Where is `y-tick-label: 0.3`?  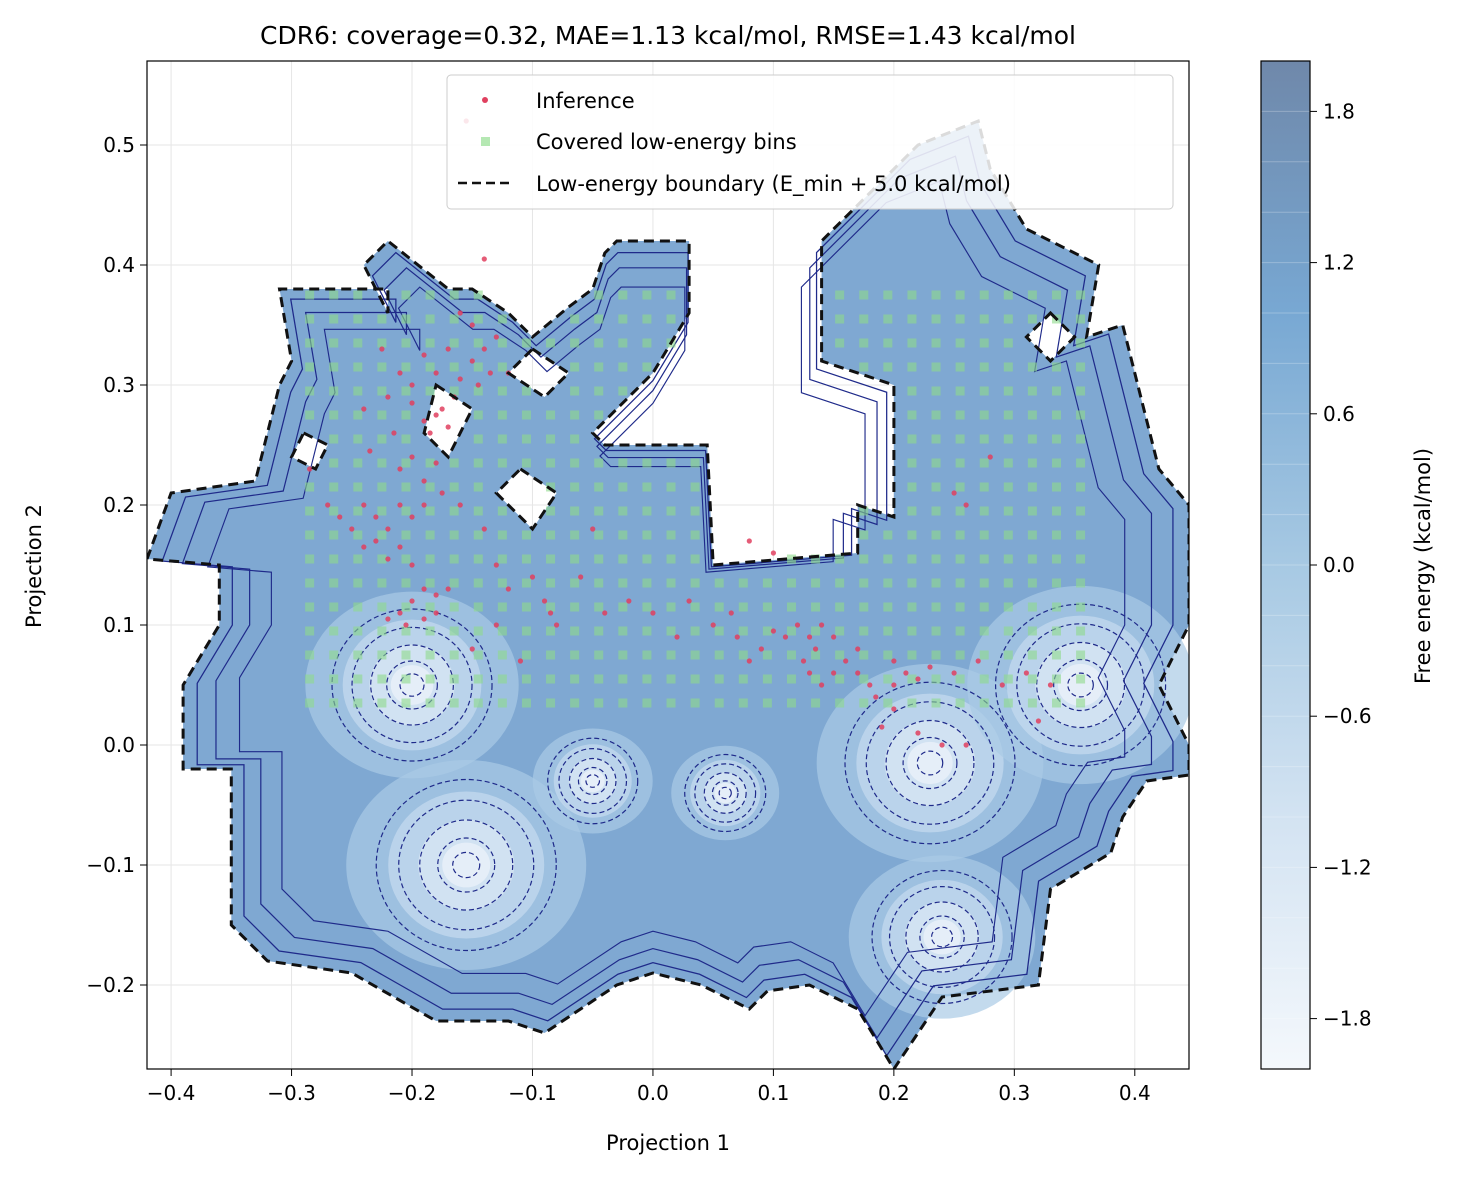
y-tick-label: 0.3 is located at coordinates (119, 385).